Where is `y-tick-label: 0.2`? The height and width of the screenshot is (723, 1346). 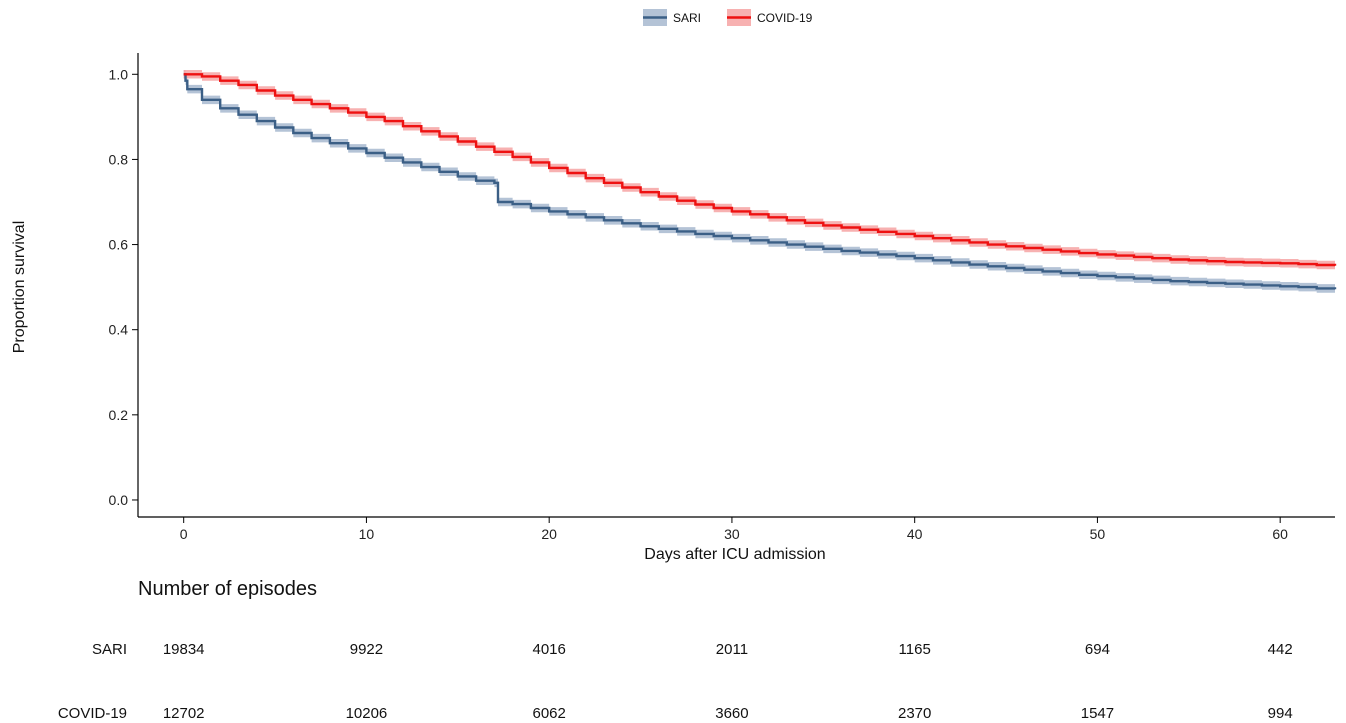 y-tick-label: 0.2 is located at coordinates (119, 415).